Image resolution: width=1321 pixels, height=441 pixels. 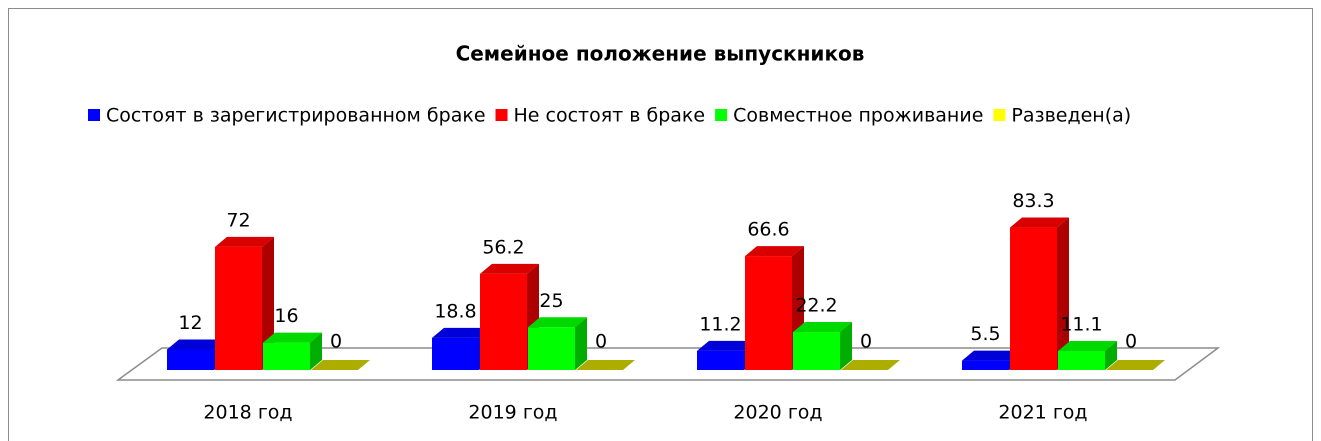 What do you see at coordinates (1081, 325) in the screenshot?
I see `data-label: 11.1` at bounding box center [1081, 325].